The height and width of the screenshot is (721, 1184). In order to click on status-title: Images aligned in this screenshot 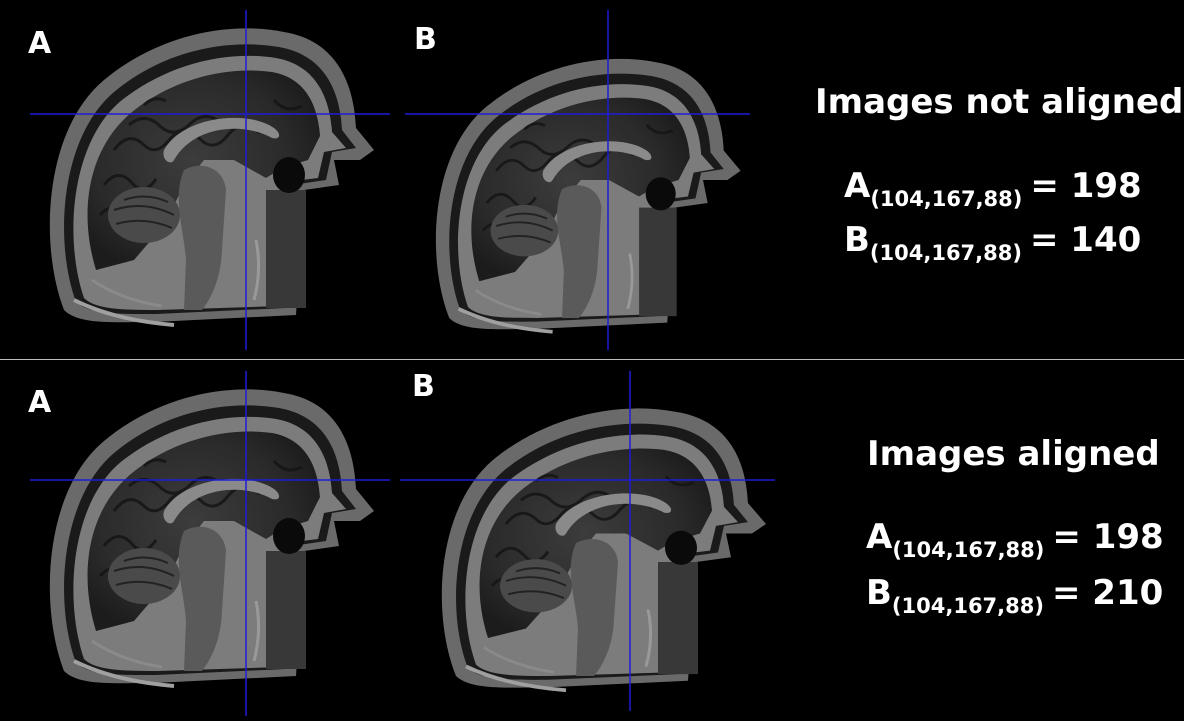, I will do `click(1013, 454)`.